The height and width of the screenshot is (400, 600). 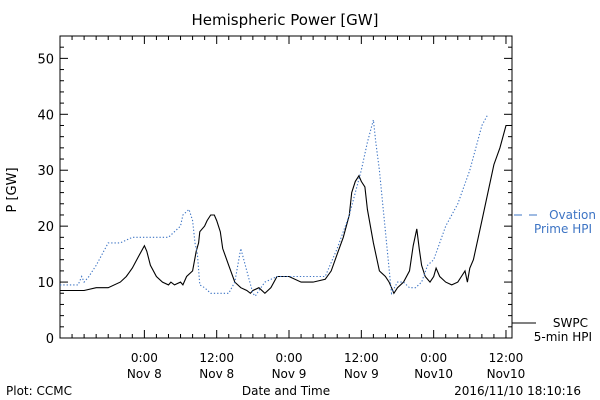 What do you see at coordinates (50, 339) in the screenshot?
I see `y-tick-label: 0` at bounding box center [50, 339].